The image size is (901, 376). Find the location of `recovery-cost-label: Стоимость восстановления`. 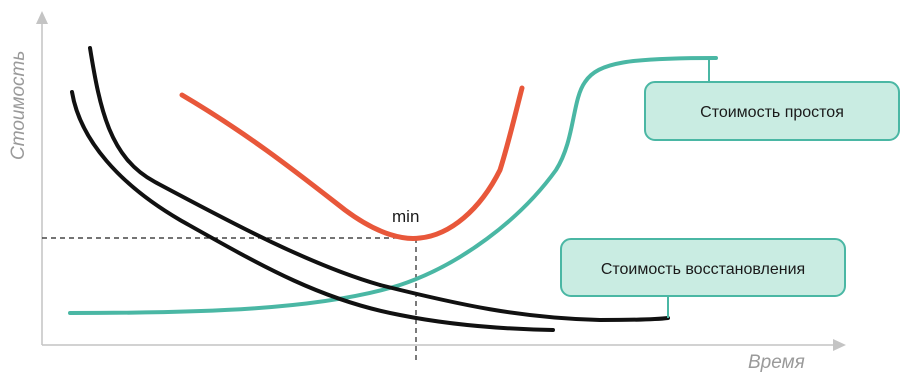

recovery-cost-label: Стоимость восстановления is located at coordinates (703, 269).